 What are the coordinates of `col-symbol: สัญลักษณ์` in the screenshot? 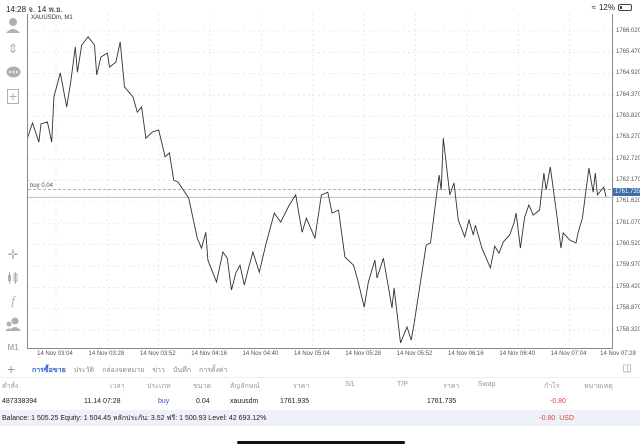 It's located at (245, 386).